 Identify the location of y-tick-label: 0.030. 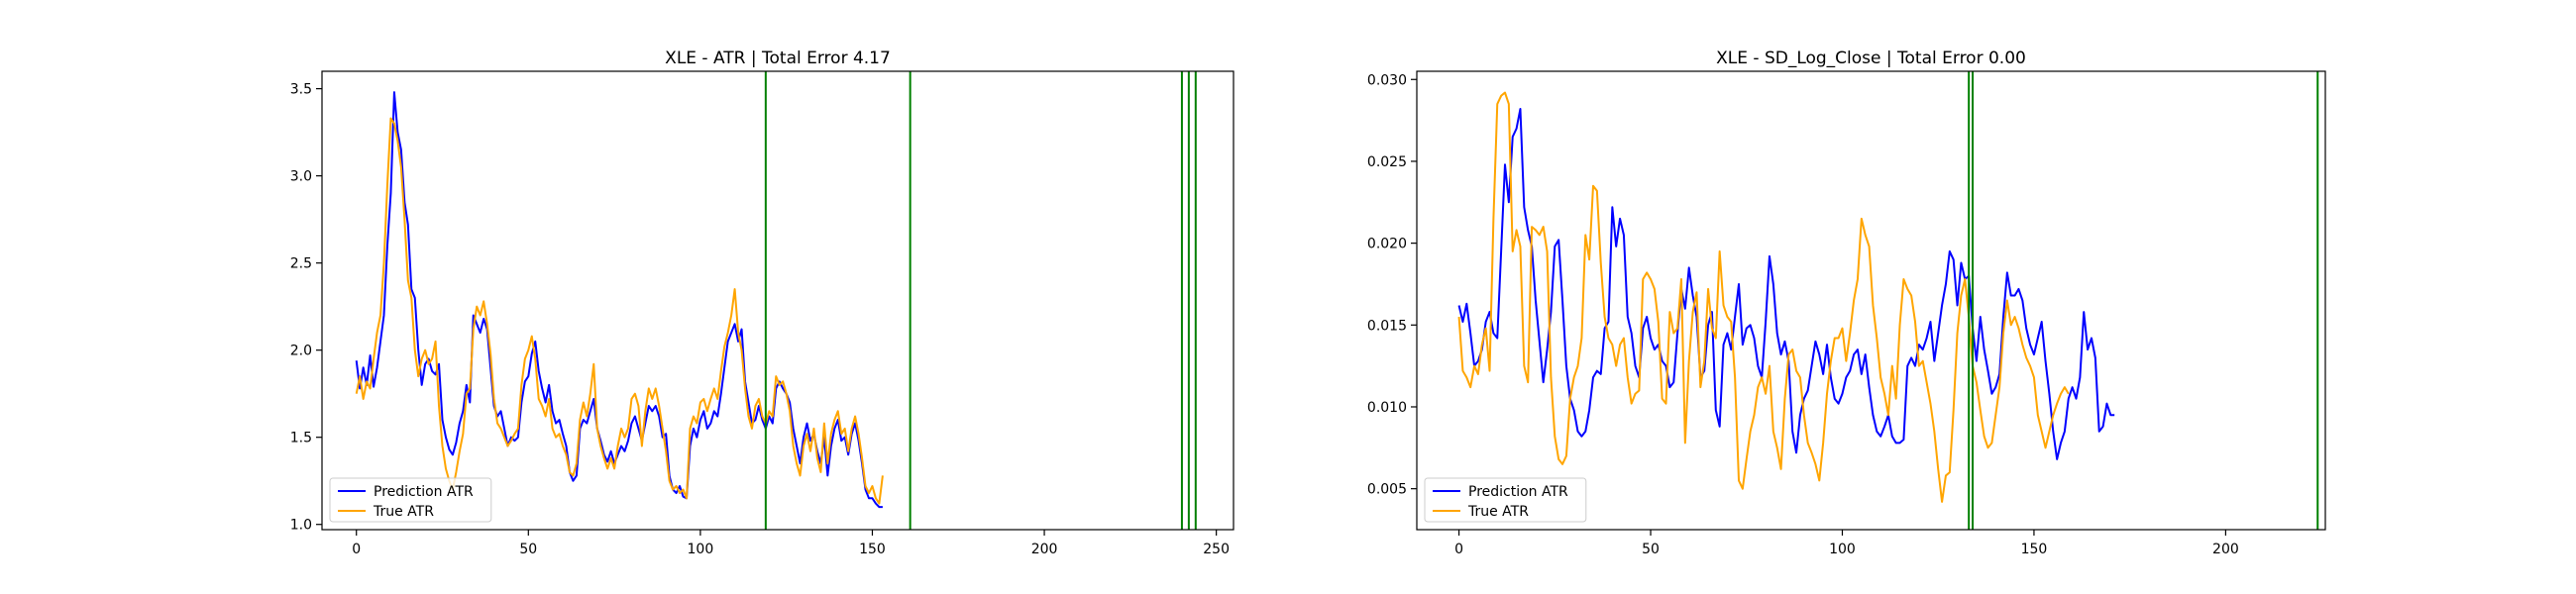
(1387, 80).